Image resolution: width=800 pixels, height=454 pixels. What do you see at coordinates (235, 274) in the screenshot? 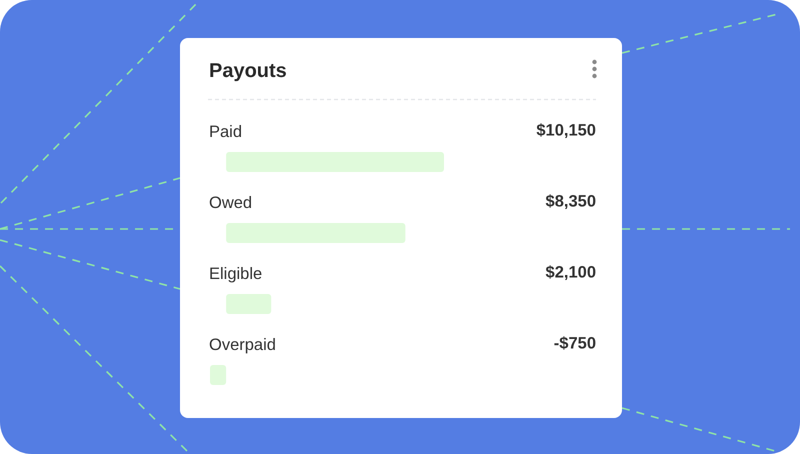
I see `y-tick-label: Eligible` at bounding box center [235, 274].